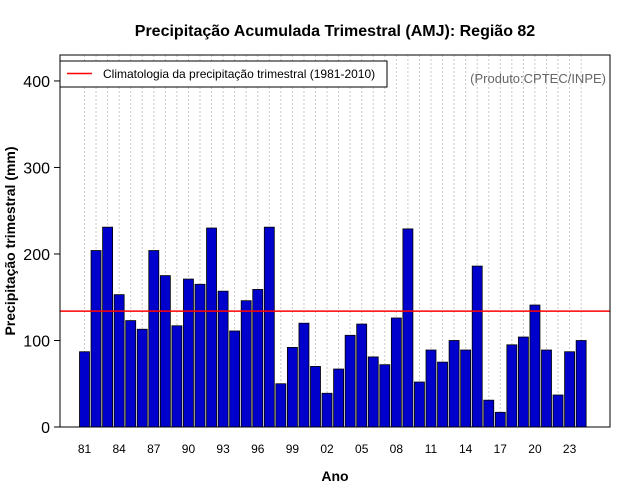 The height and width of the screenshot is (500, 640). Describe the element at coordinates (397, 449) in the screenshot. I see `x-tick-label-08: 08` at that location.